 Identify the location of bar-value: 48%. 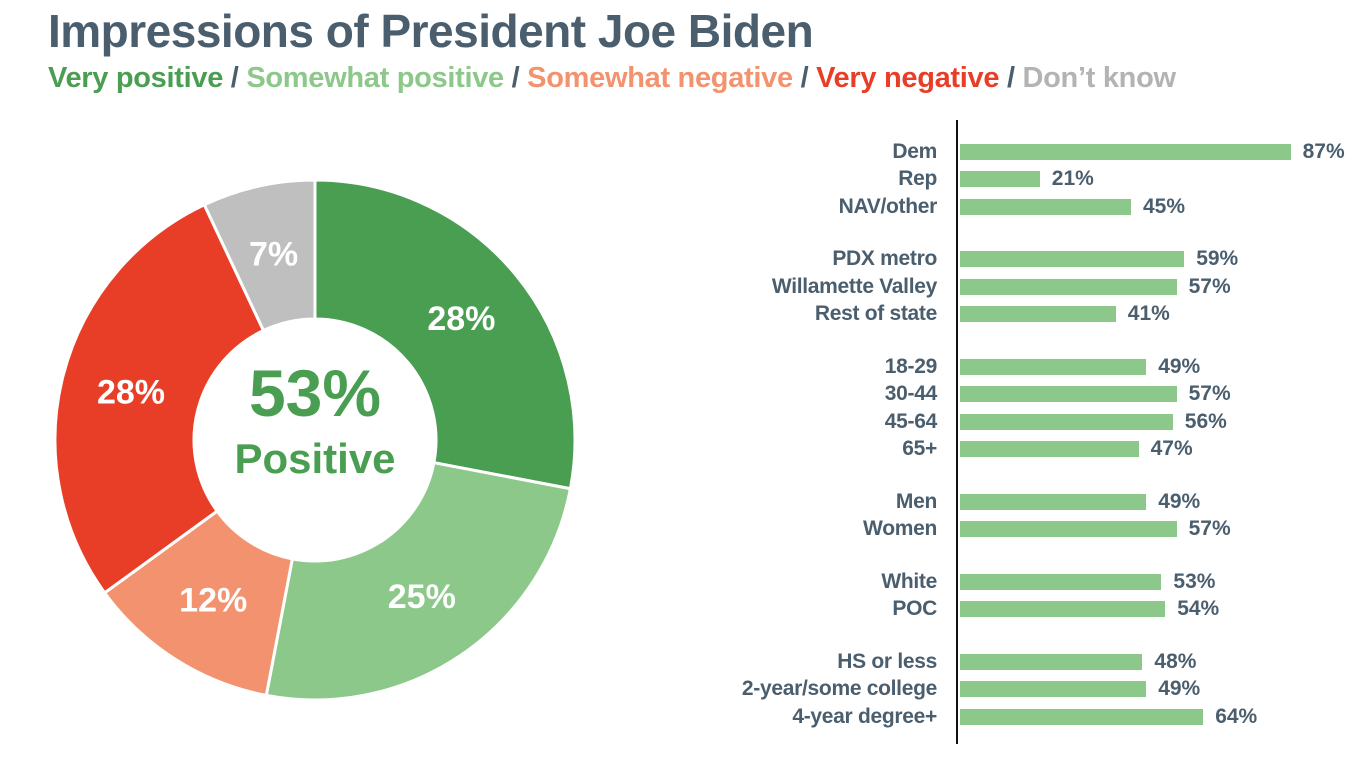
(1175, 661).